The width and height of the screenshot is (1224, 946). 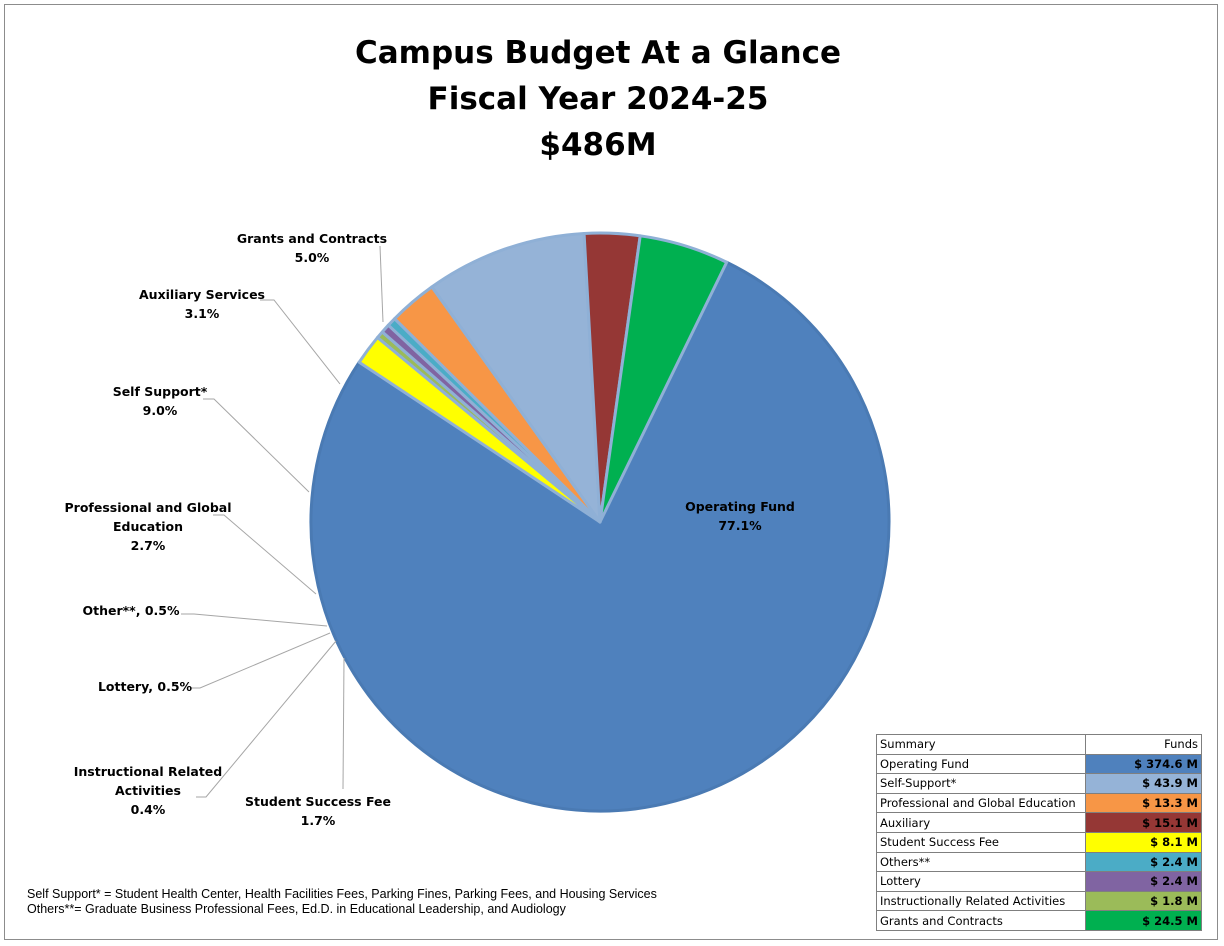 I want to click on label-grants-name: Grants and Contracts, so click(x=312, y=238).